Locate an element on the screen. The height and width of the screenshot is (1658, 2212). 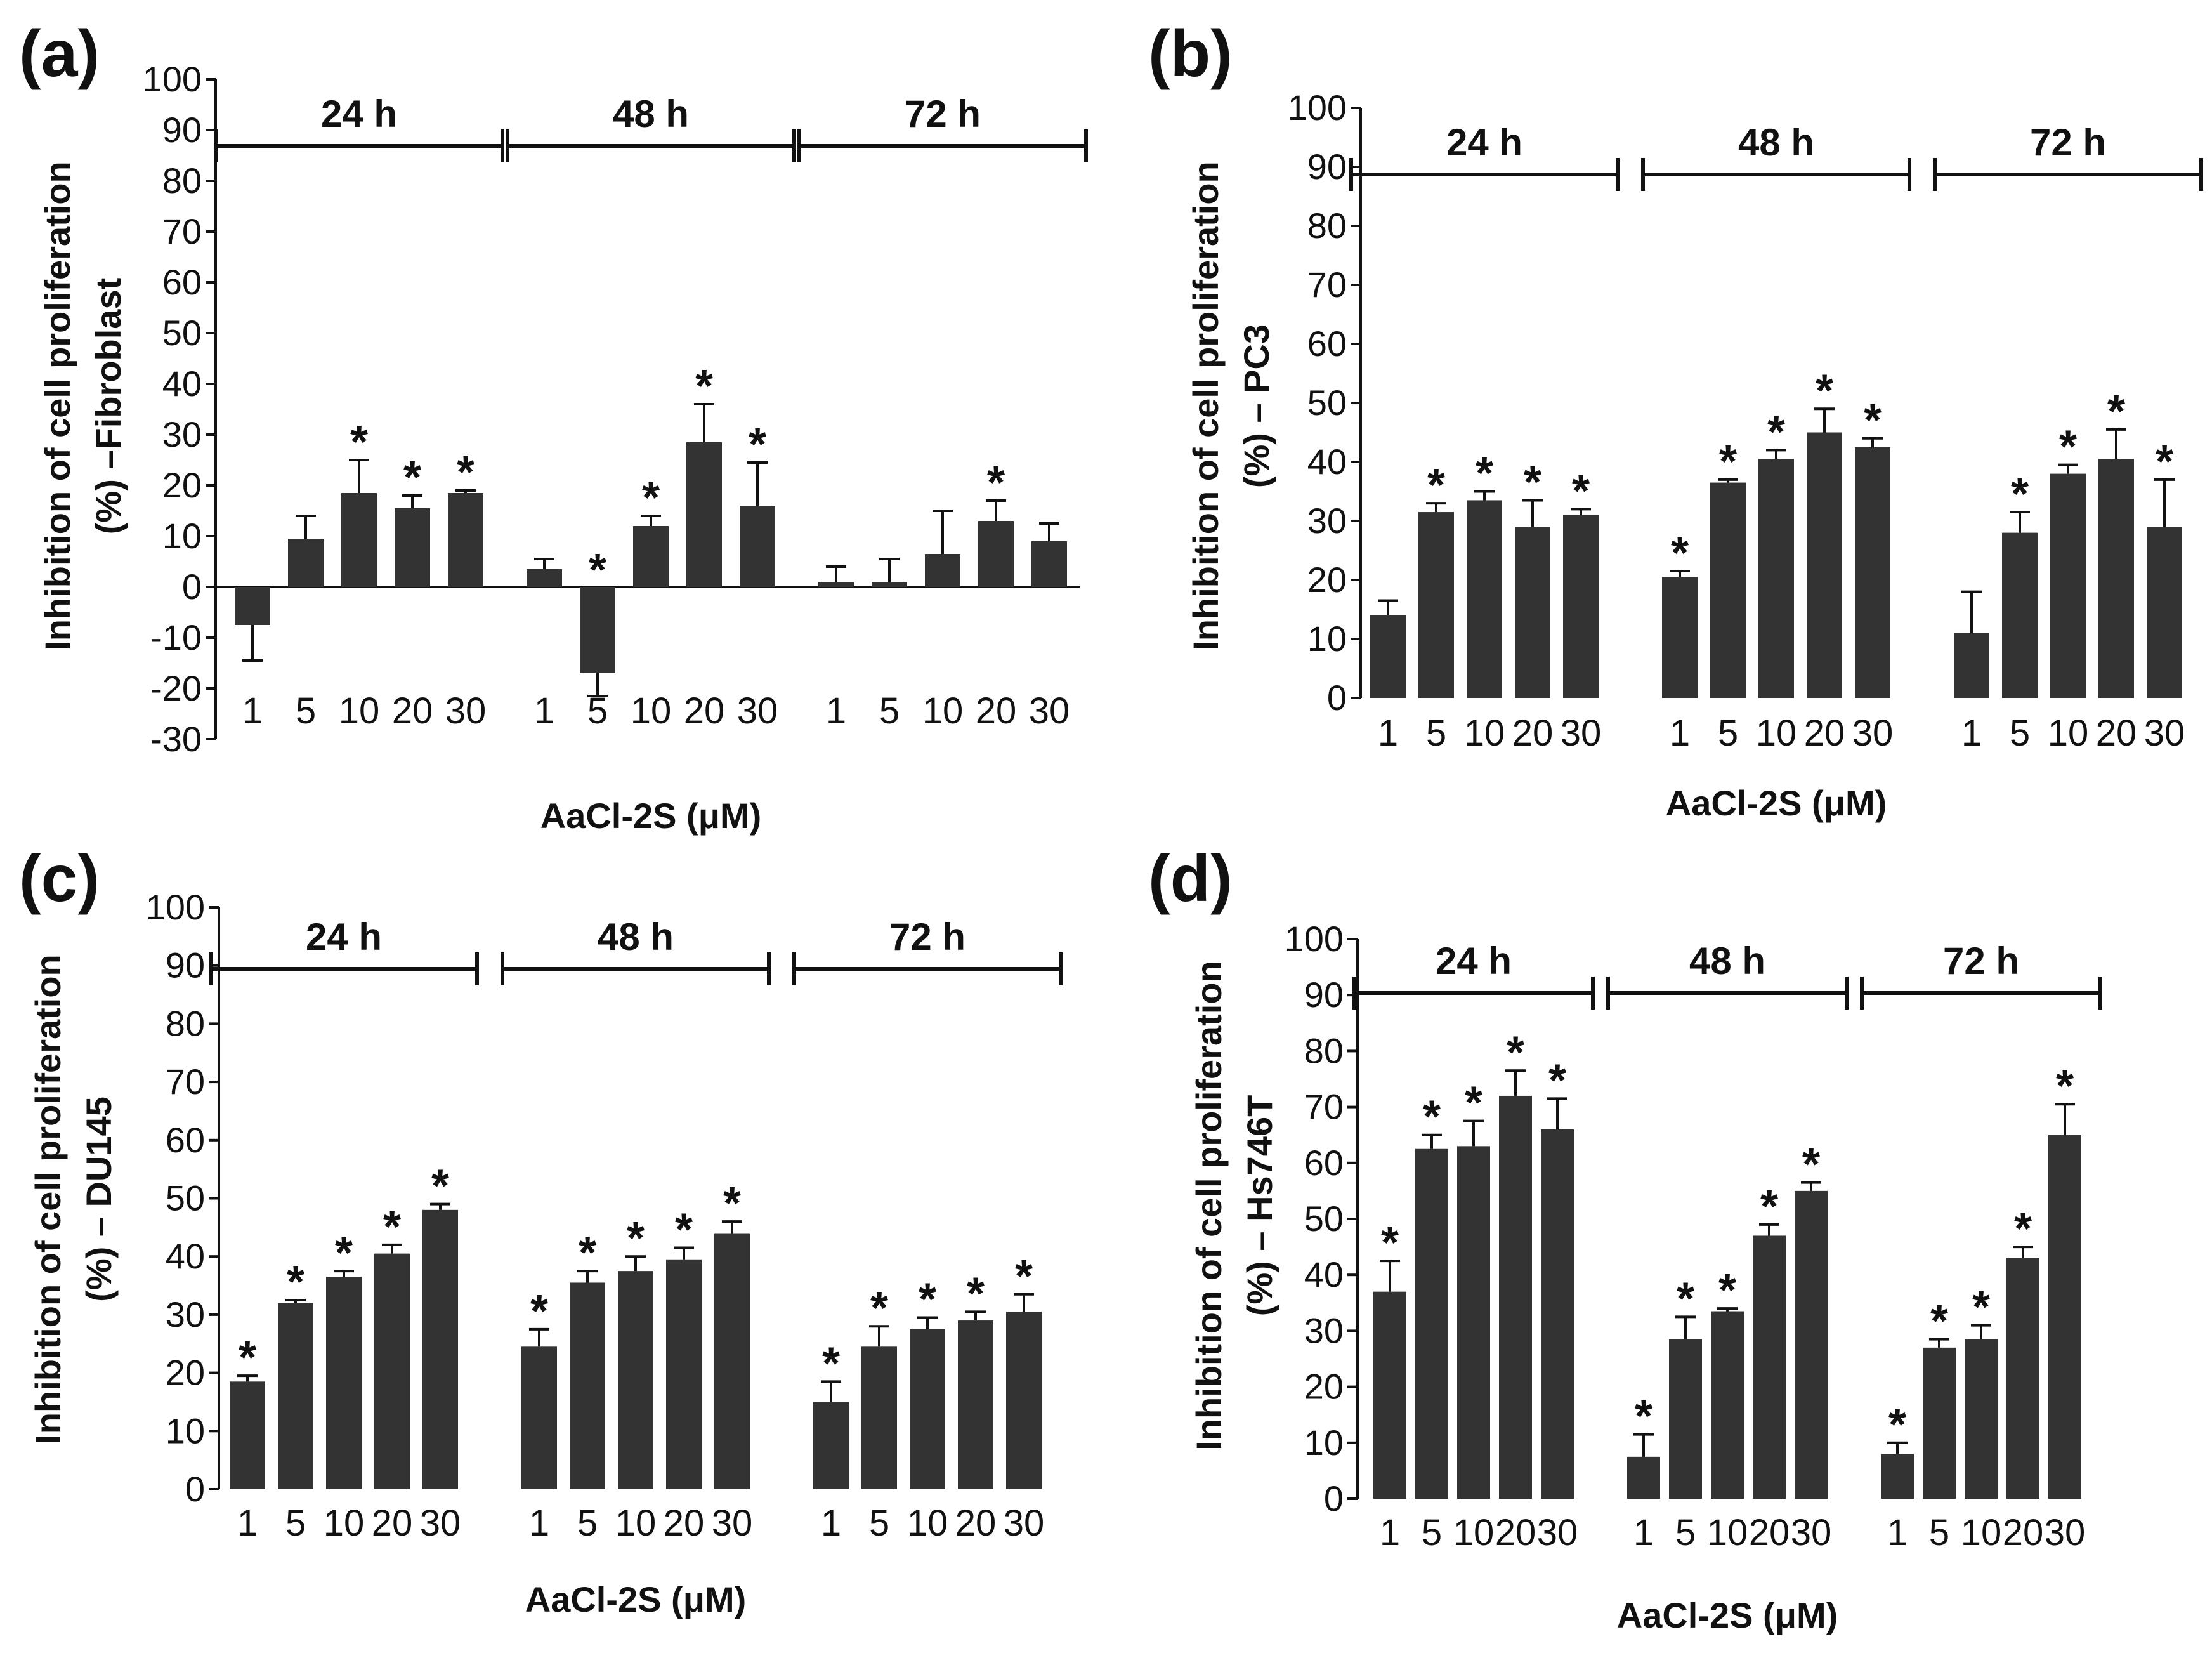
panel-label: (a) is located at coordinates (60, 54).